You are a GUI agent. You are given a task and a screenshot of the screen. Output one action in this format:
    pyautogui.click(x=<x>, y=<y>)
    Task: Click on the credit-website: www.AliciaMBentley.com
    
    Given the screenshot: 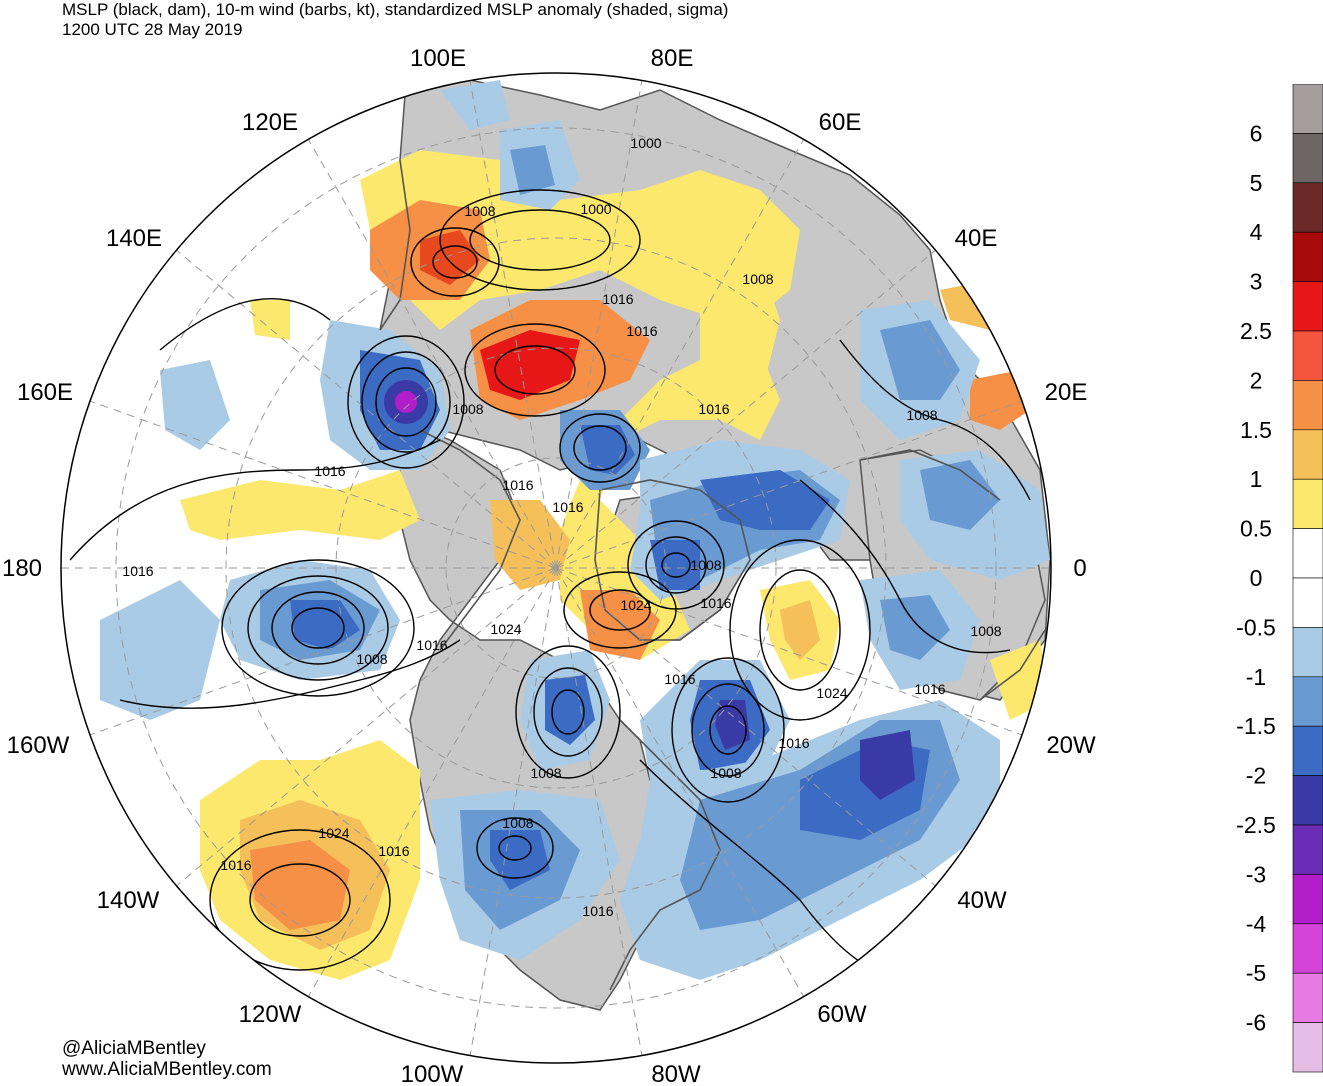 What is the action you would take?
    pyautogui.click(x=167, y=1069)
    